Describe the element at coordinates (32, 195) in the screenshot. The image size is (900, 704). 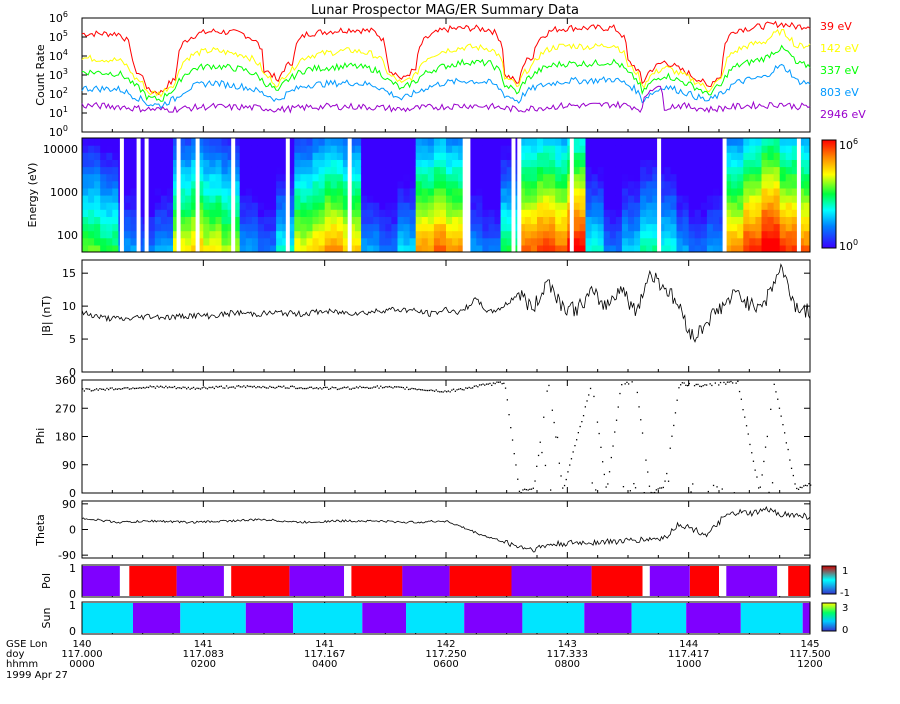
I see `energy-ylabel: Energy (eV)` at that location.